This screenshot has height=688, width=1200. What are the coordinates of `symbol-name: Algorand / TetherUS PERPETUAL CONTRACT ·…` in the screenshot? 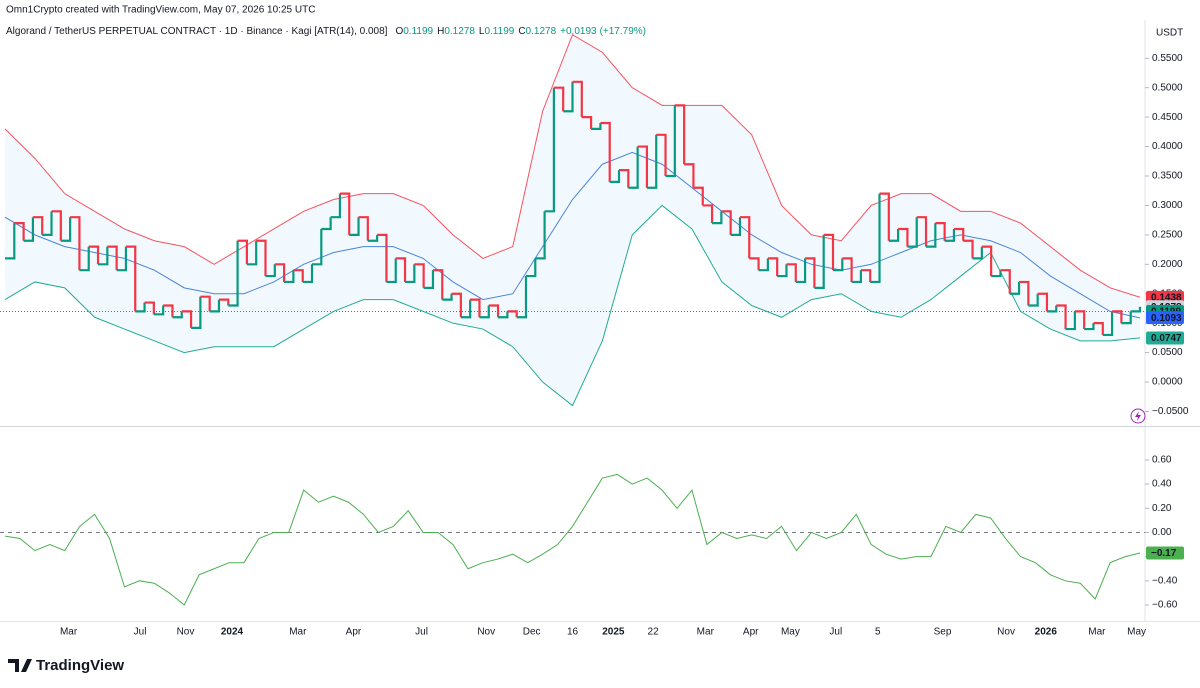 It's located at (197, 31).